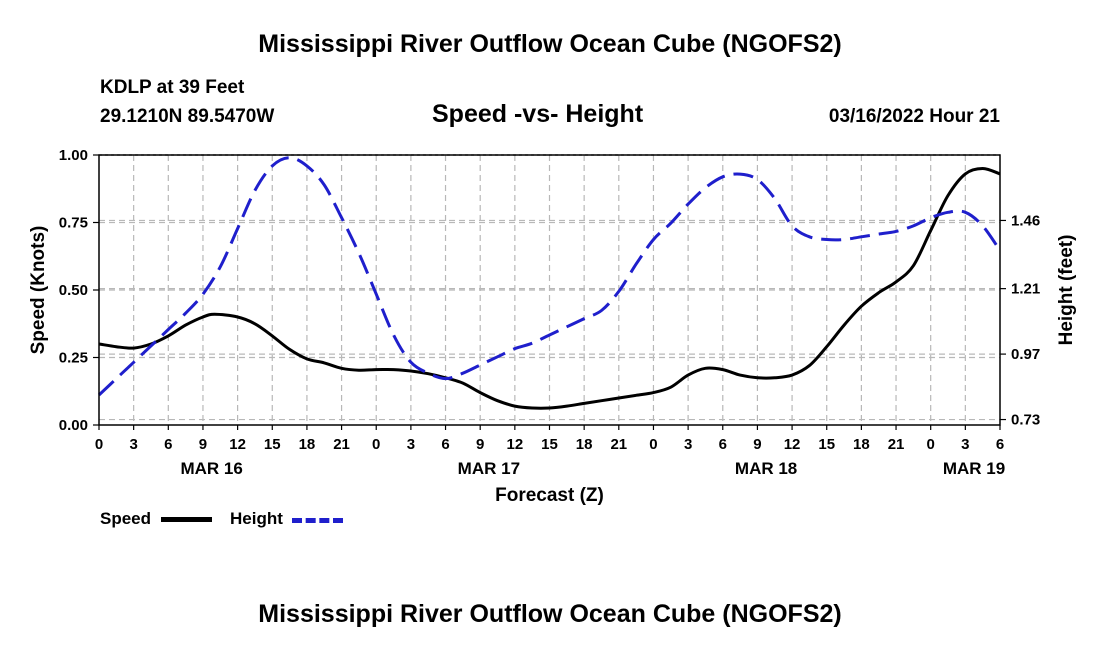  Describe the element at coordinates (317, 520) in the screenshot. I see `legend-height-swatch` at that location.